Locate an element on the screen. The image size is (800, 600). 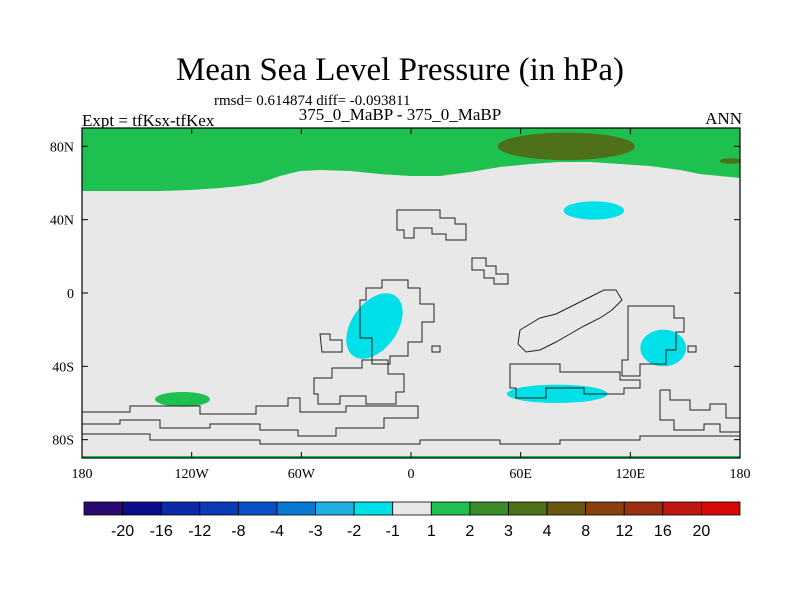
colorbar-label: 16 is located at coordinates (663, 531).